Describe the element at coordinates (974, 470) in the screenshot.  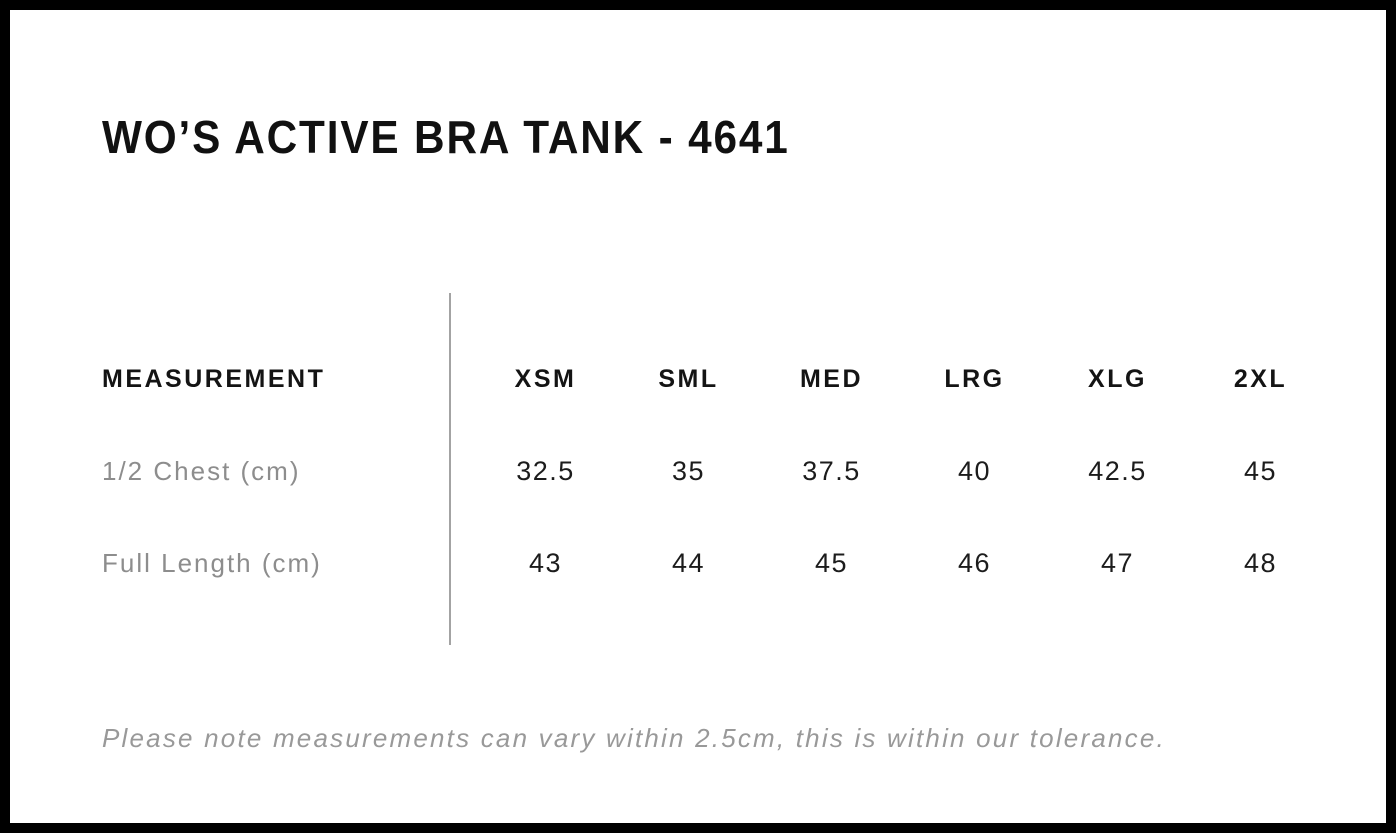
I see `half-chest-lrg-value: 40` at that location.